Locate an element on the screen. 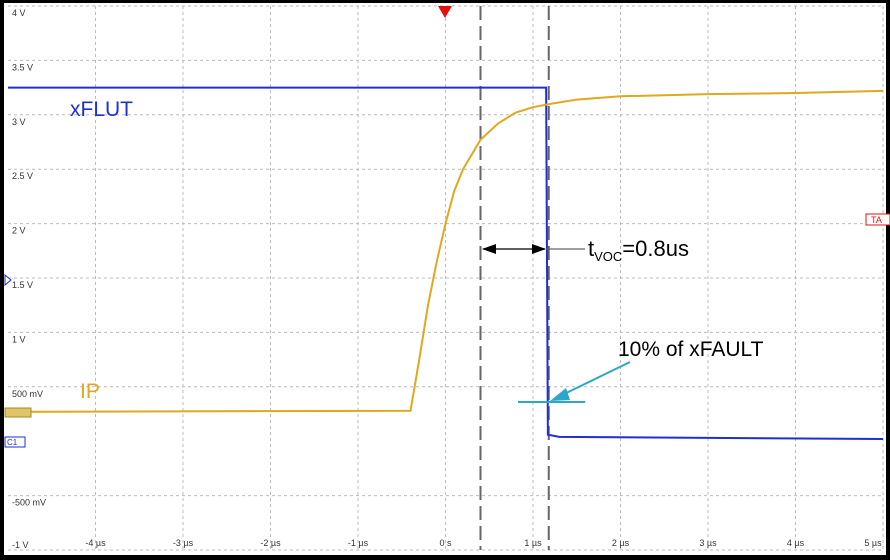  y-tick-label: 3 V is located at coordinates (19, 122).